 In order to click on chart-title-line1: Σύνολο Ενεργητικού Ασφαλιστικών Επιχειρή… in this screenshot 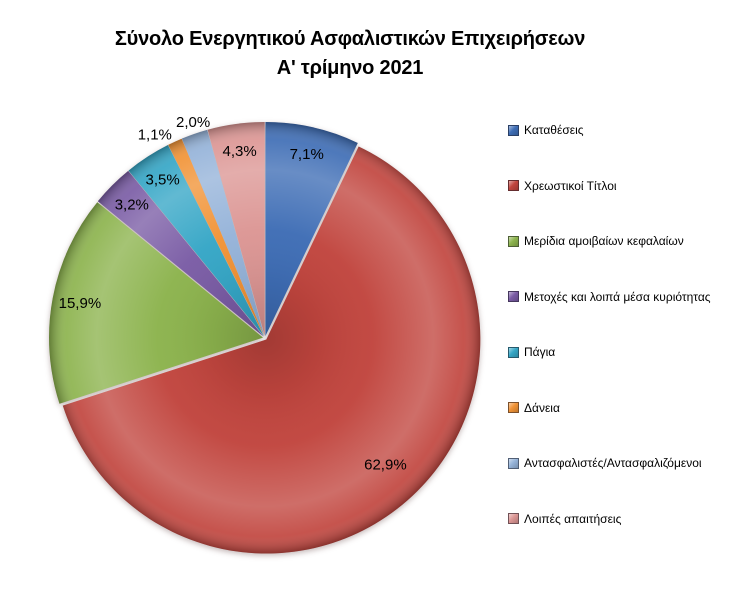, I will do `click(350, 39)`.